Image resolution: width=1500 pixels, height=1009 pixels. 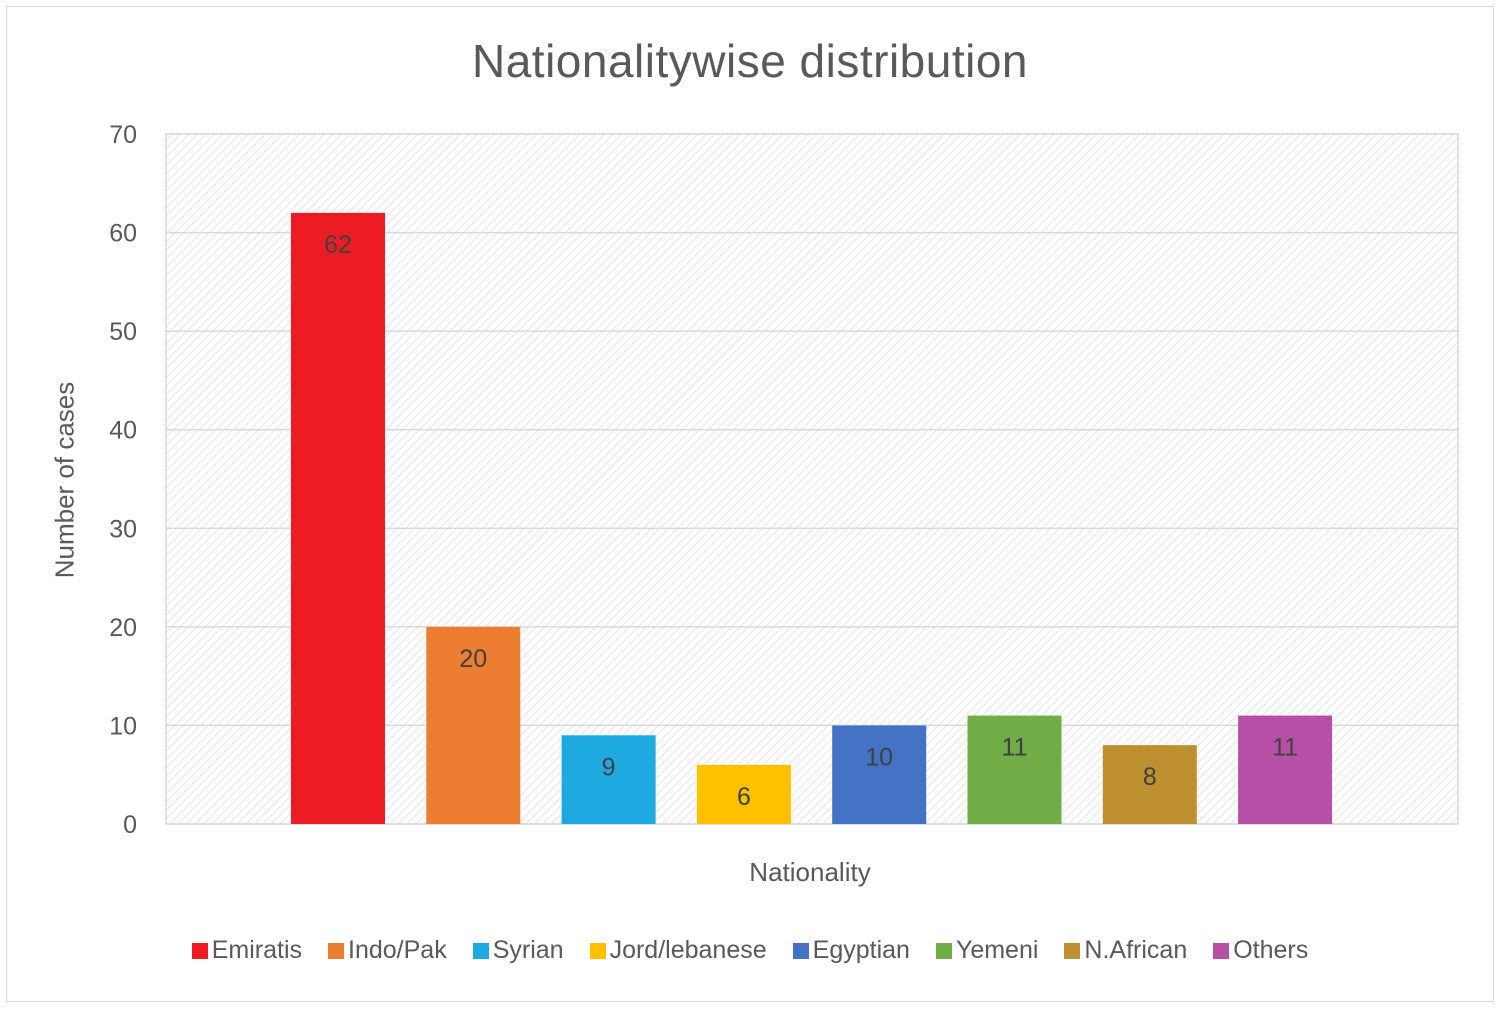 What do you see at coordinates (257, 950) in the screenshot?
I see `legend-label: Emiratis` at bounding box center [257, 950].